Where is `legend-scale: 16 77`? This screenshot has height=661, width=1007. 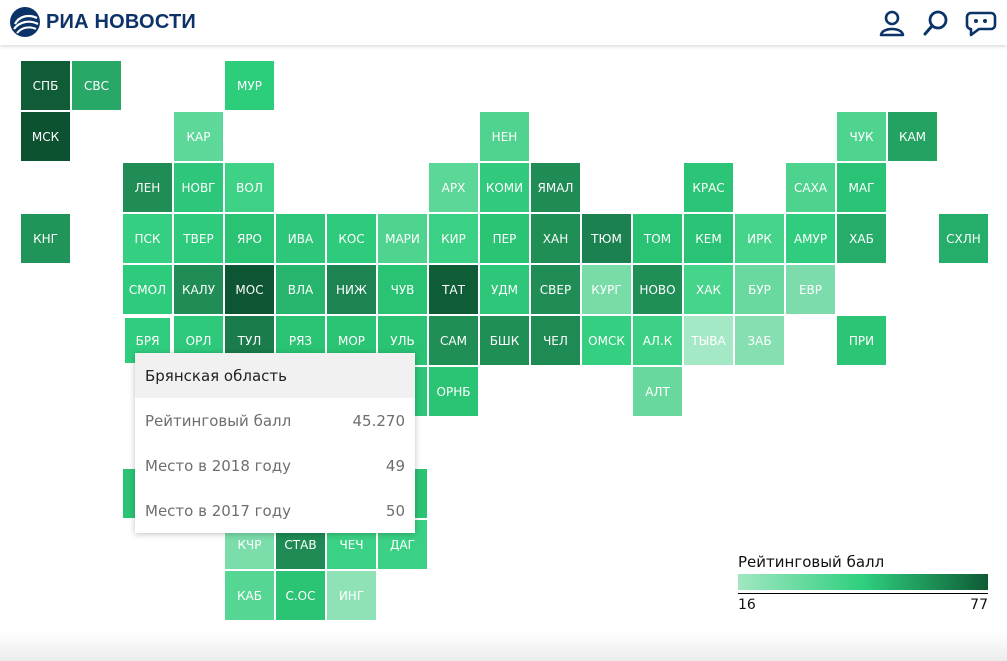
legend-scale: 16 77 is located at coordinates (863, 603).